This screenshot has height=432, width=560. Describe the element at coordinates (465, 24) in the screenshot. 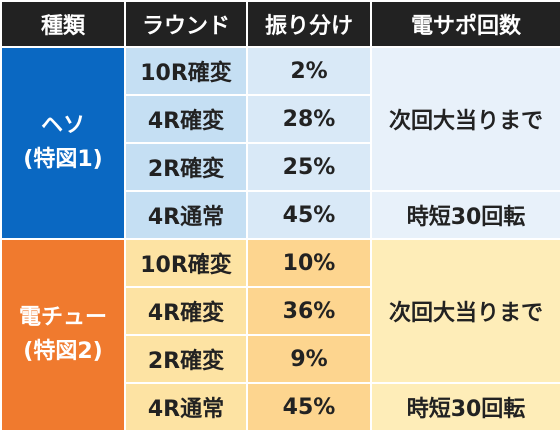

I see `header-support-count: 電サポ回数` at that location.